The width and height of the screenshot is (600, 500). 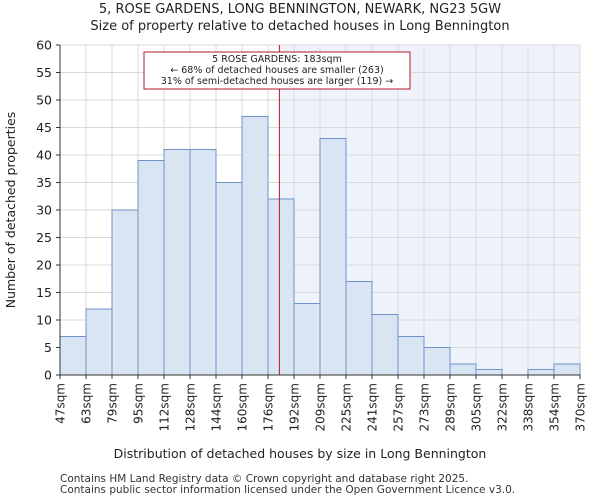 I want to click on y-tick-label-7: 35, so click(x=44, y=182).